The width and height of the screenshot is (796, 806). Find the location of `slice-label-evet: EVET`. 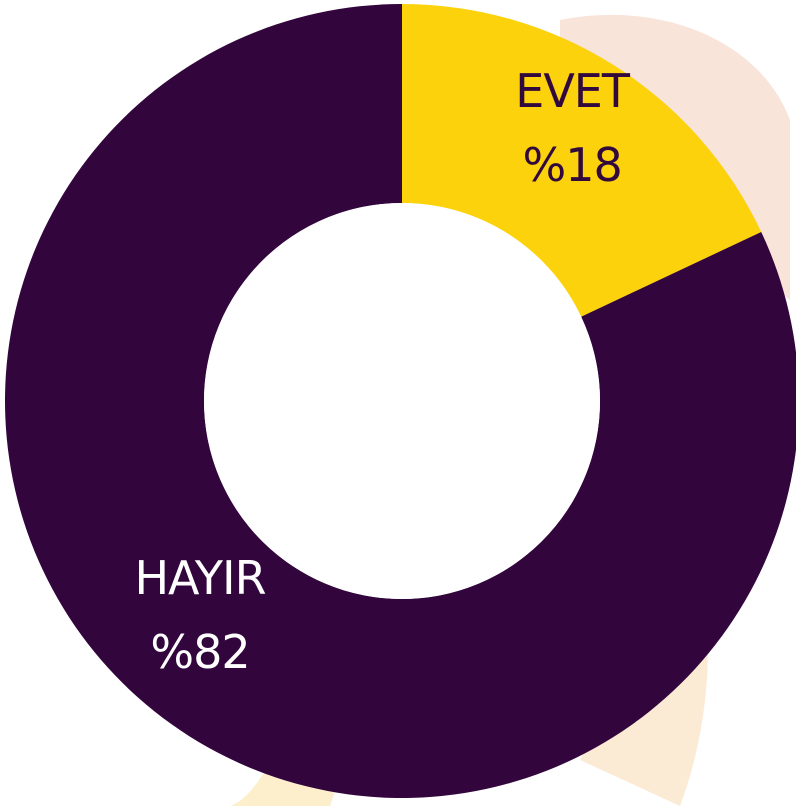

slice-label-evet: EVET is located at coordinates (573, 91).